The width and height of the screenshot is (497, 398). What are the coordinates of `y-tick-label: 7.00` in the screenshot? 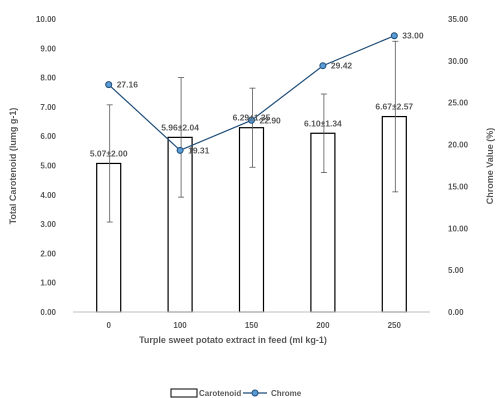 It's located at (48, 107).